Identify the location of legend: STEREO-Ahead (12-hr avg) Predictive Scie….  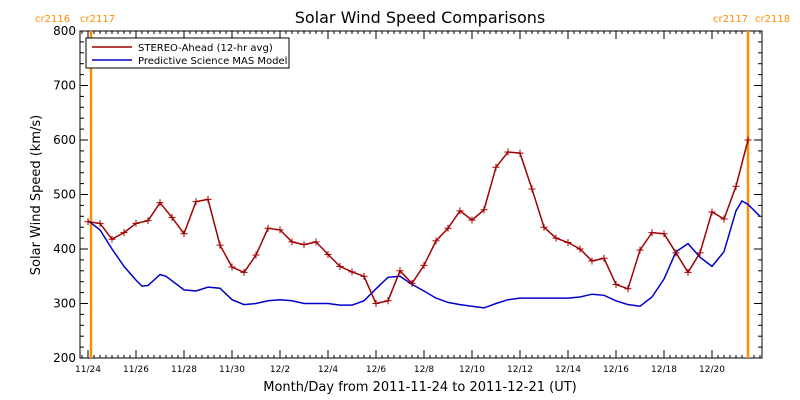
(187, 53).